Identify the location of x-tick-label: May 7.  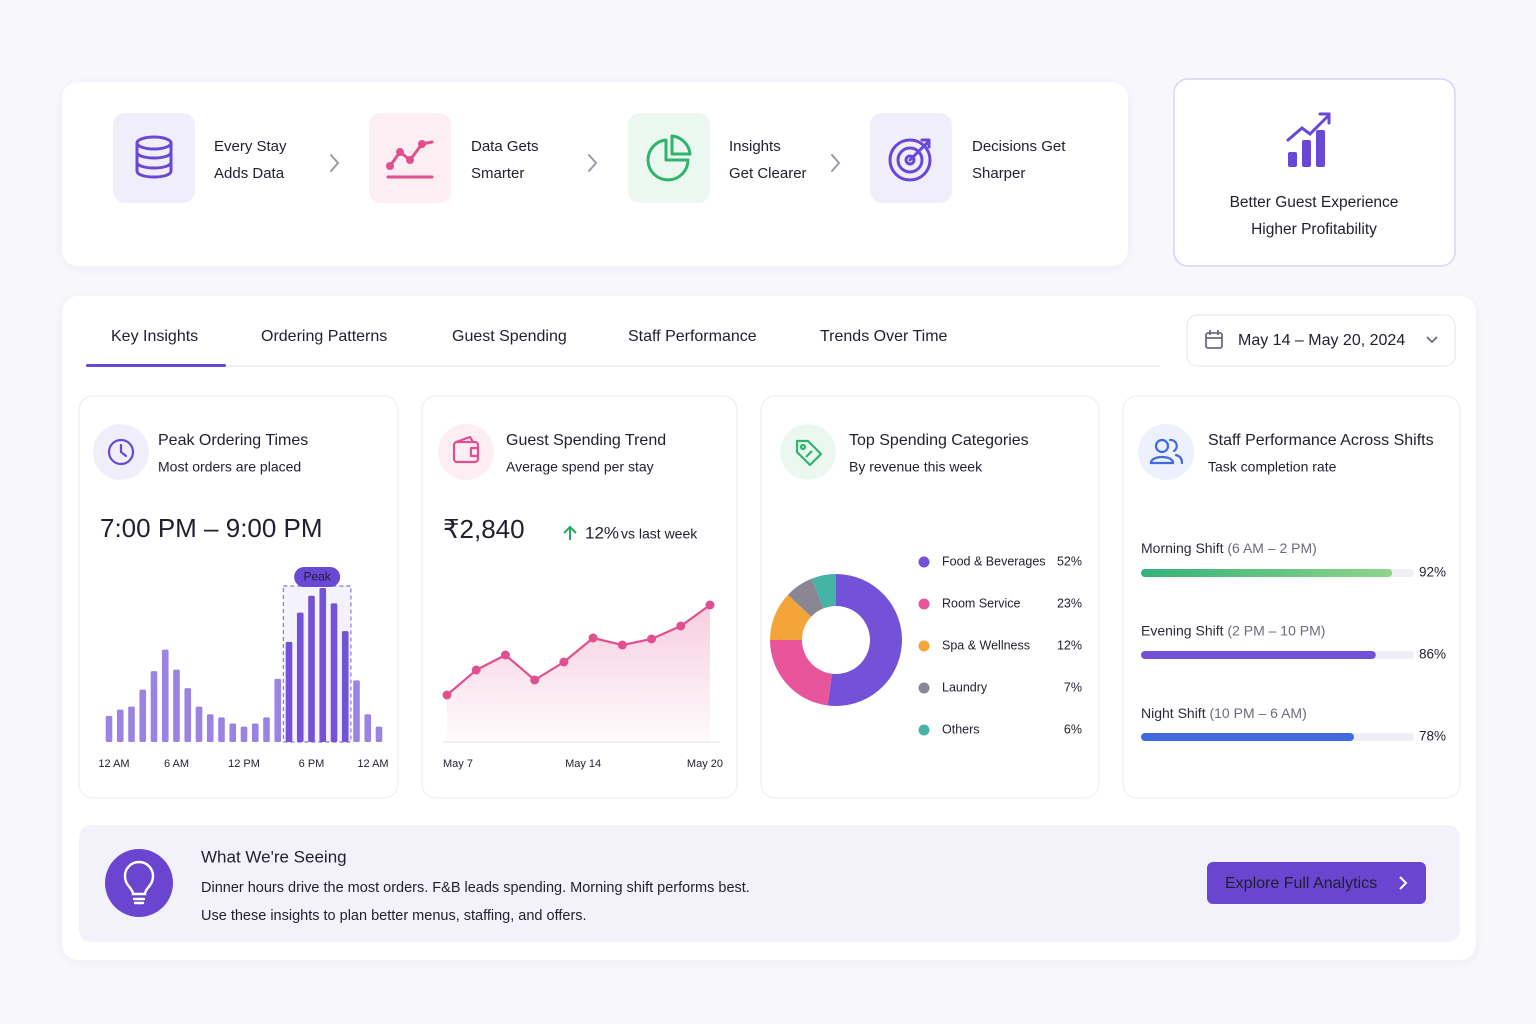
(458, 764).